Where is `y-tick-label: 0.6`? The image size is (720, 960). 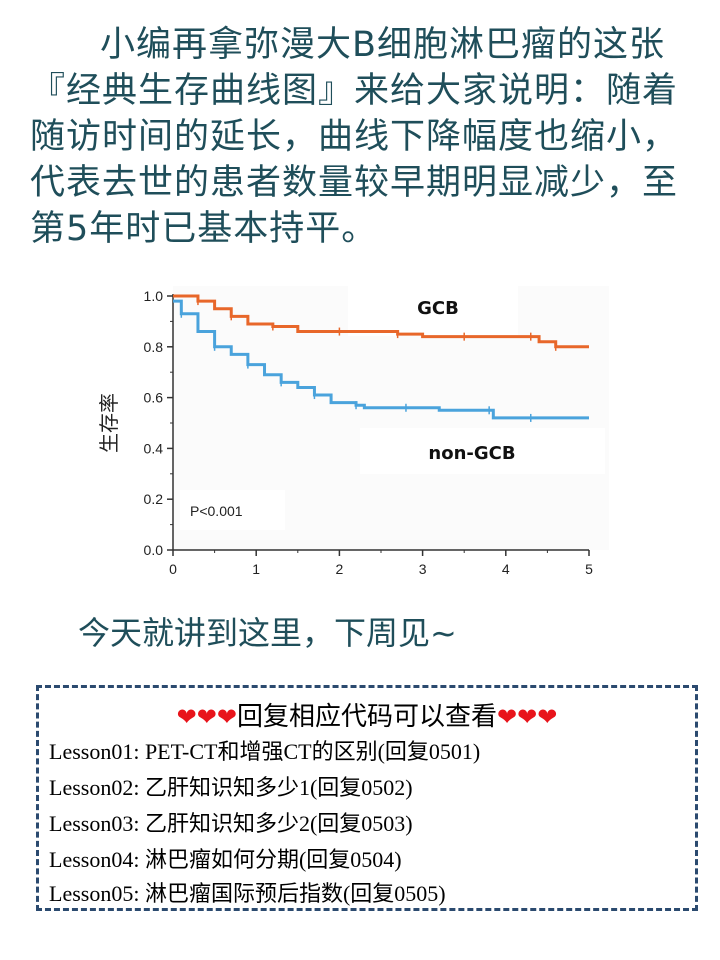 y-tick-label: 0.6 is located at coordinates (154, 398).